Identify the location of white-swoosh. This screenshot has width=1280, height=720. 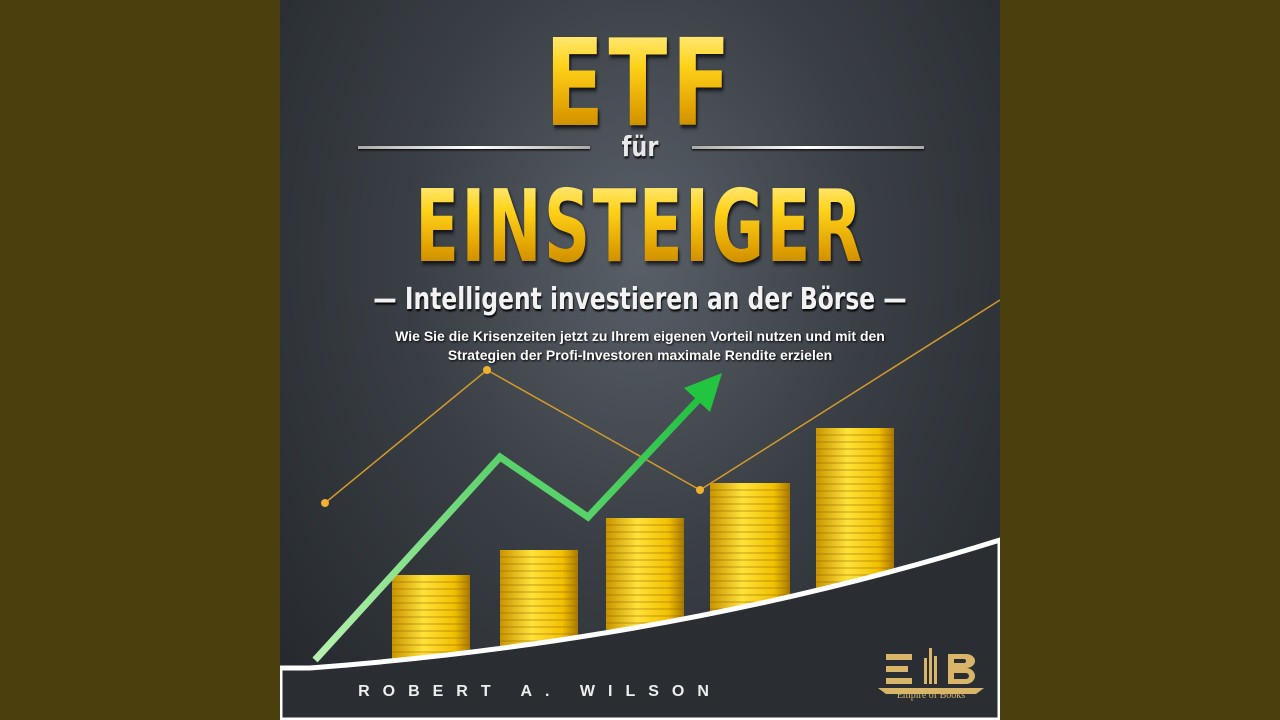
(640, 628).